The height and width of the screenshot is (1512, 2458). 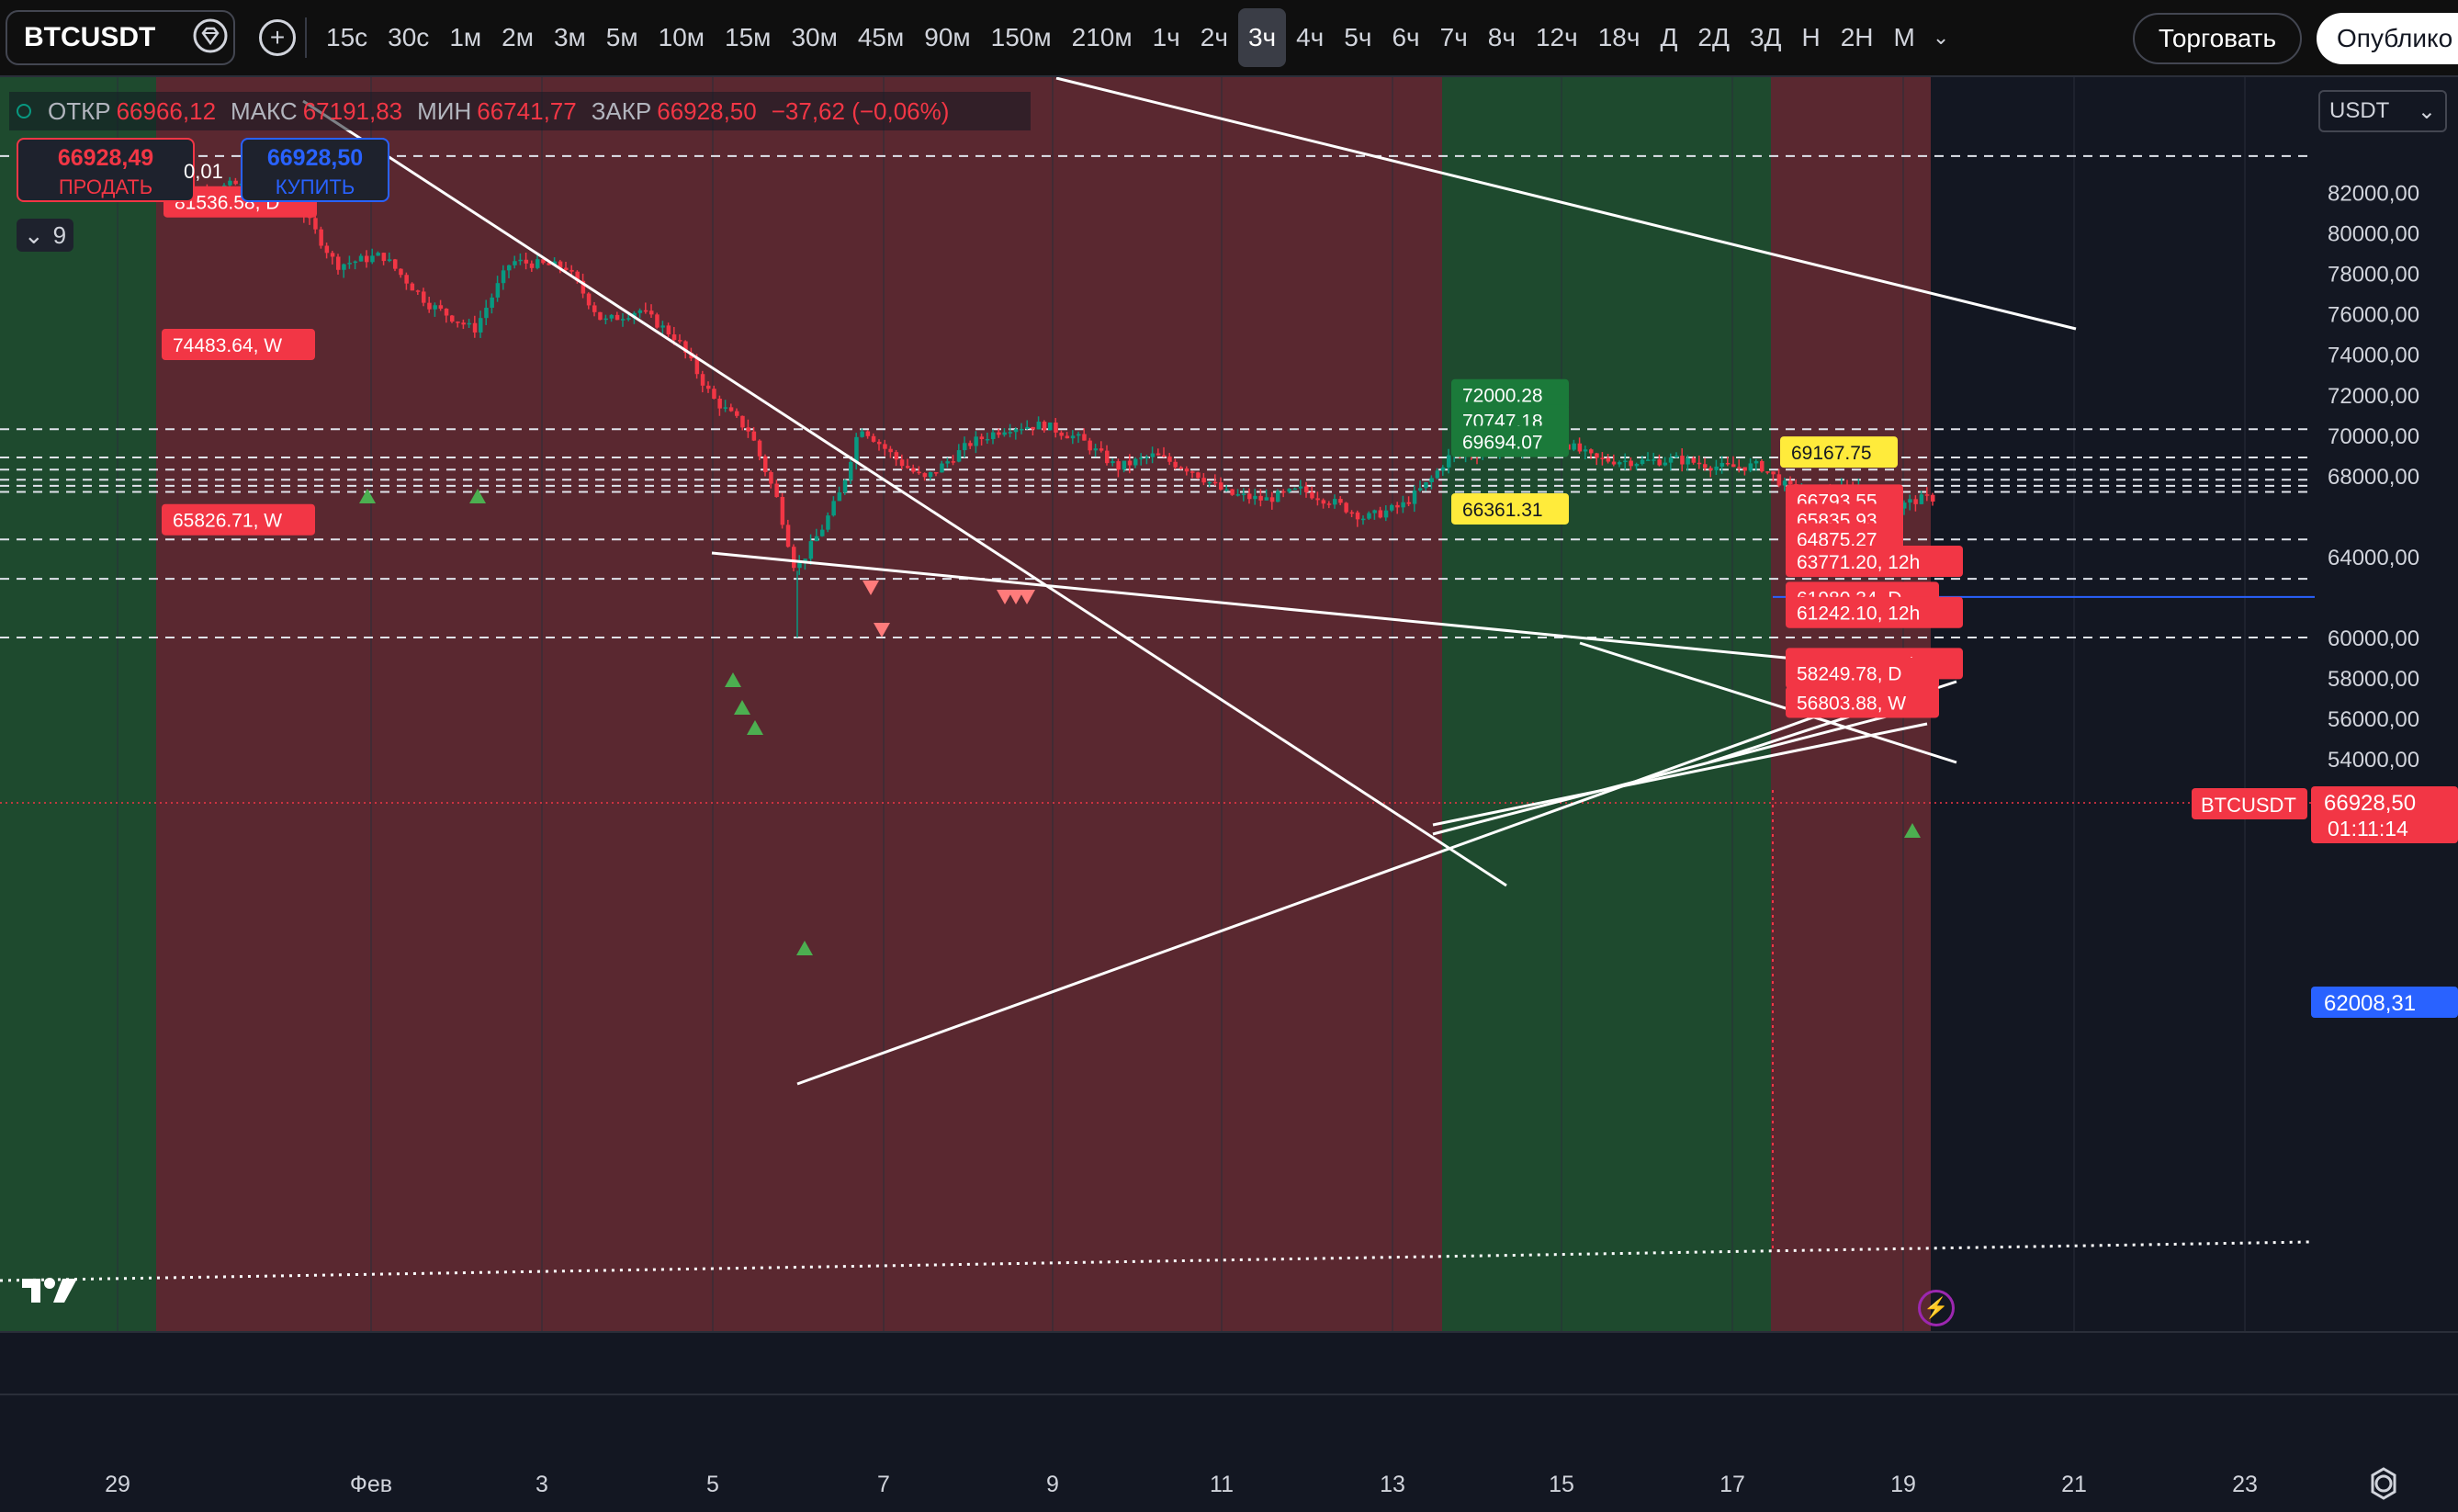 What do you see at coordinates (1857, 37) in the screenshot?
I see `interval-27: 2Н` at bounding box center [1857, 37].